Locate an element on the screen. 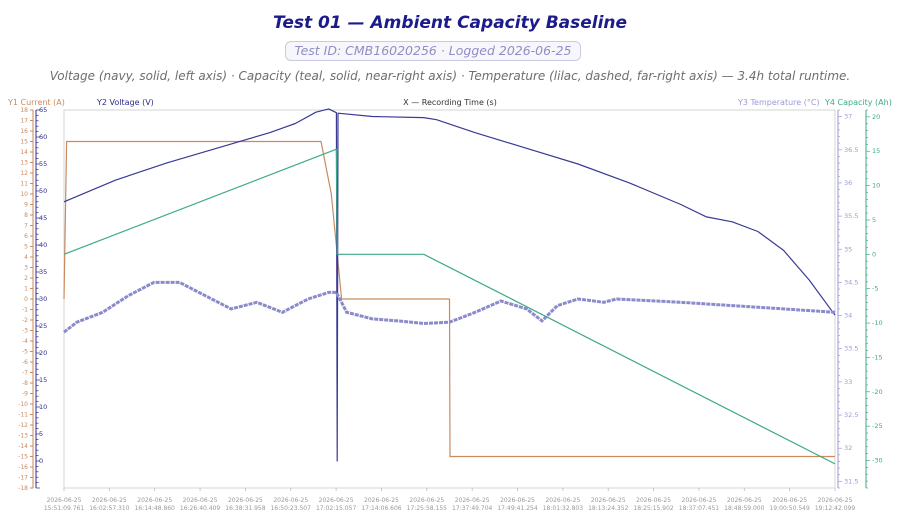 The width and height of the screenshot is (900, 523). x-tick-label: 2026-06-25 17:37:49.704 is located at coordinates (472, 504).